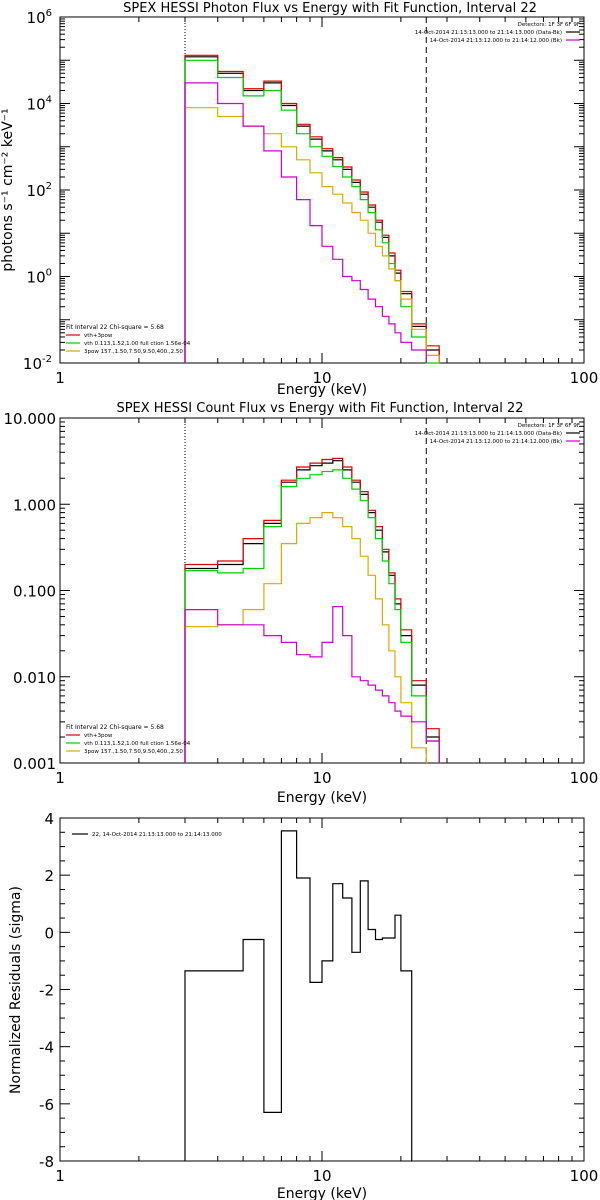  Describe the element at coordinates (34, 505) in the screenshot. I see `y-tick-label: 1.000` at that location.